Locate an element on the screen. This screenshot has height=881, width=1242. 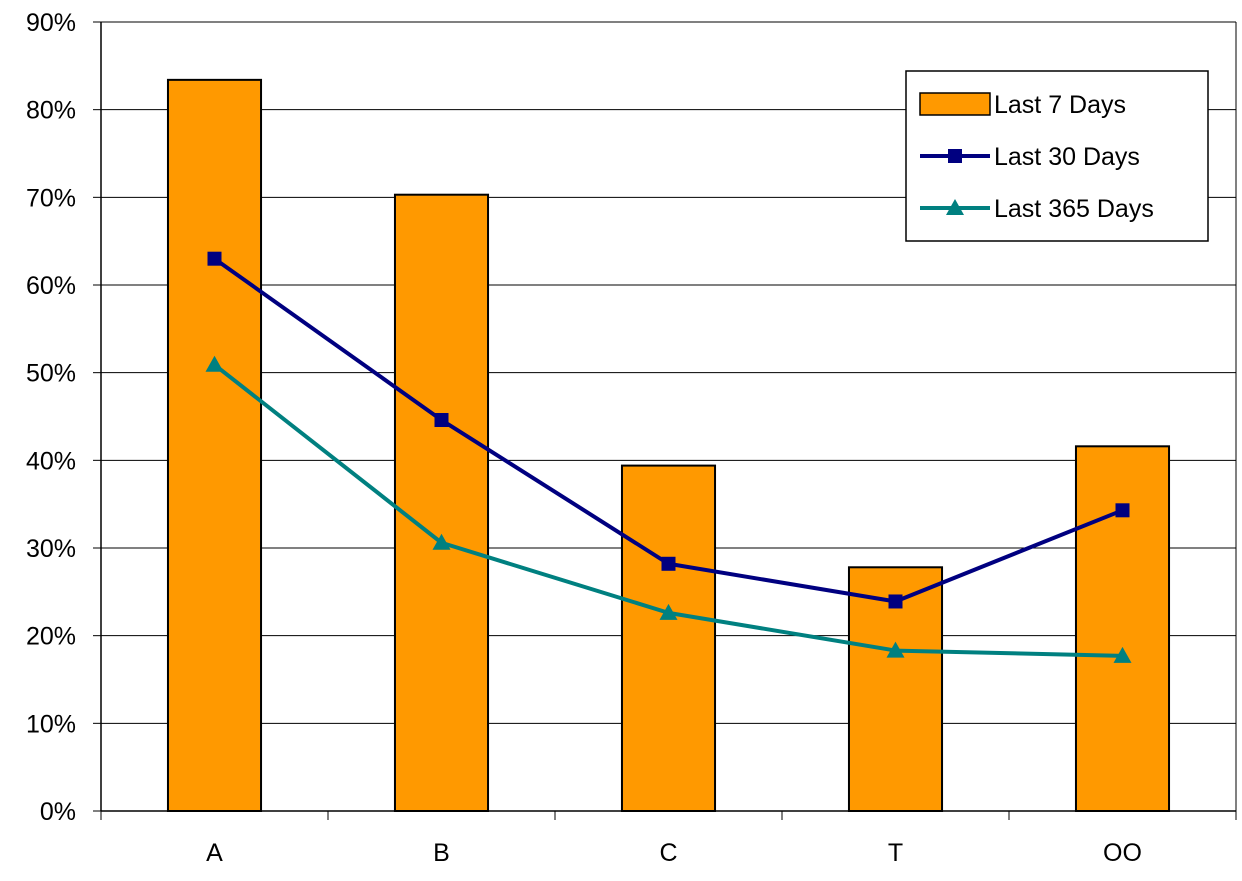
y-tick-label: 30% is located at coordinates (51, 549).